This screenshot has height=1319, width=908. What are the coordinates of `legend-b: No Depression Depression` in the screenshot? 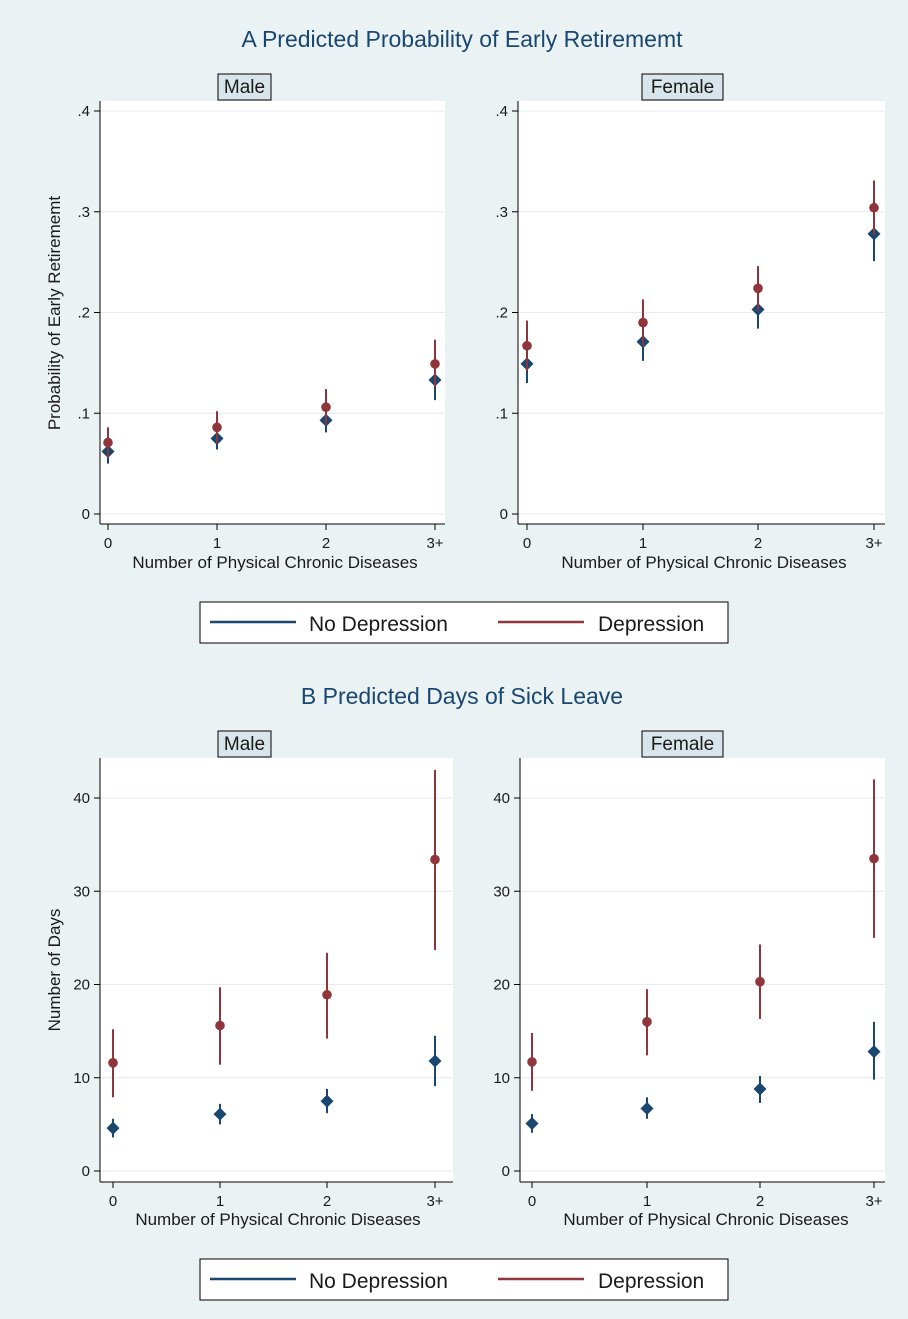 It's located at (464, 1279).